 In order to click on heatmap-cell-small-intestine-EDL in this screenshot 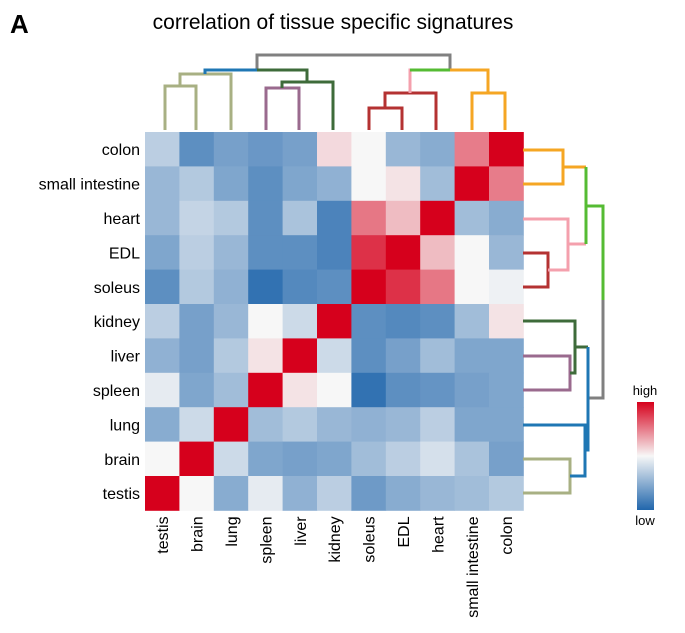, I will do `click(403, 184)`.